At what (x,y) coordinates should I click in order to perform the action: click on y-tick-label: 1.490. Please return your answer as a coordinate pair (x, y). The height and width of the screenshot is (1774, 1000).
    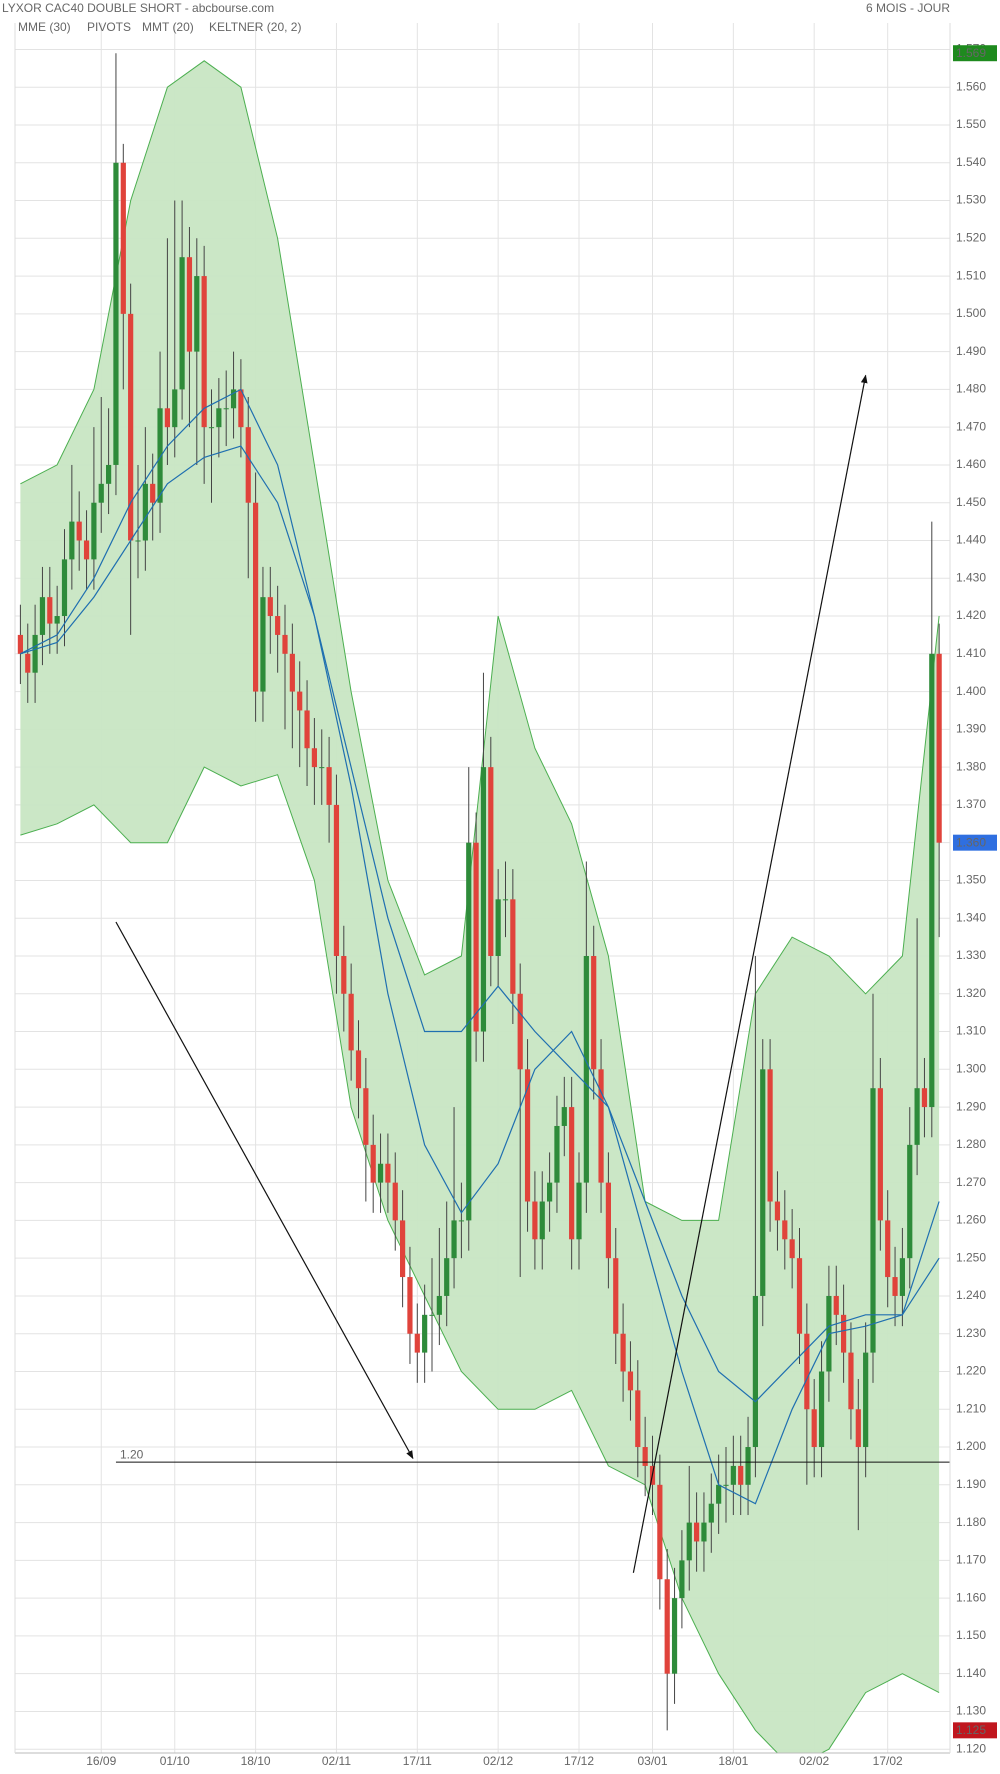
    Looking at the image, I should click on (971, 351).